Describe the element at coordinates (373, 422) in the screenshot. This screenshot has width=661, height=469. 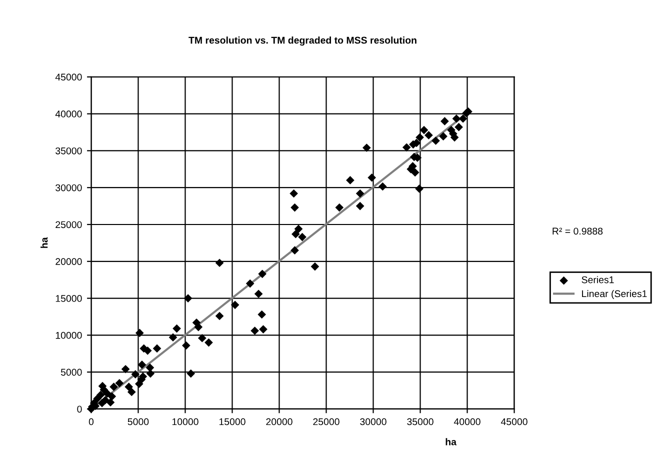
I see `x-tick-label: 30000` at that location.